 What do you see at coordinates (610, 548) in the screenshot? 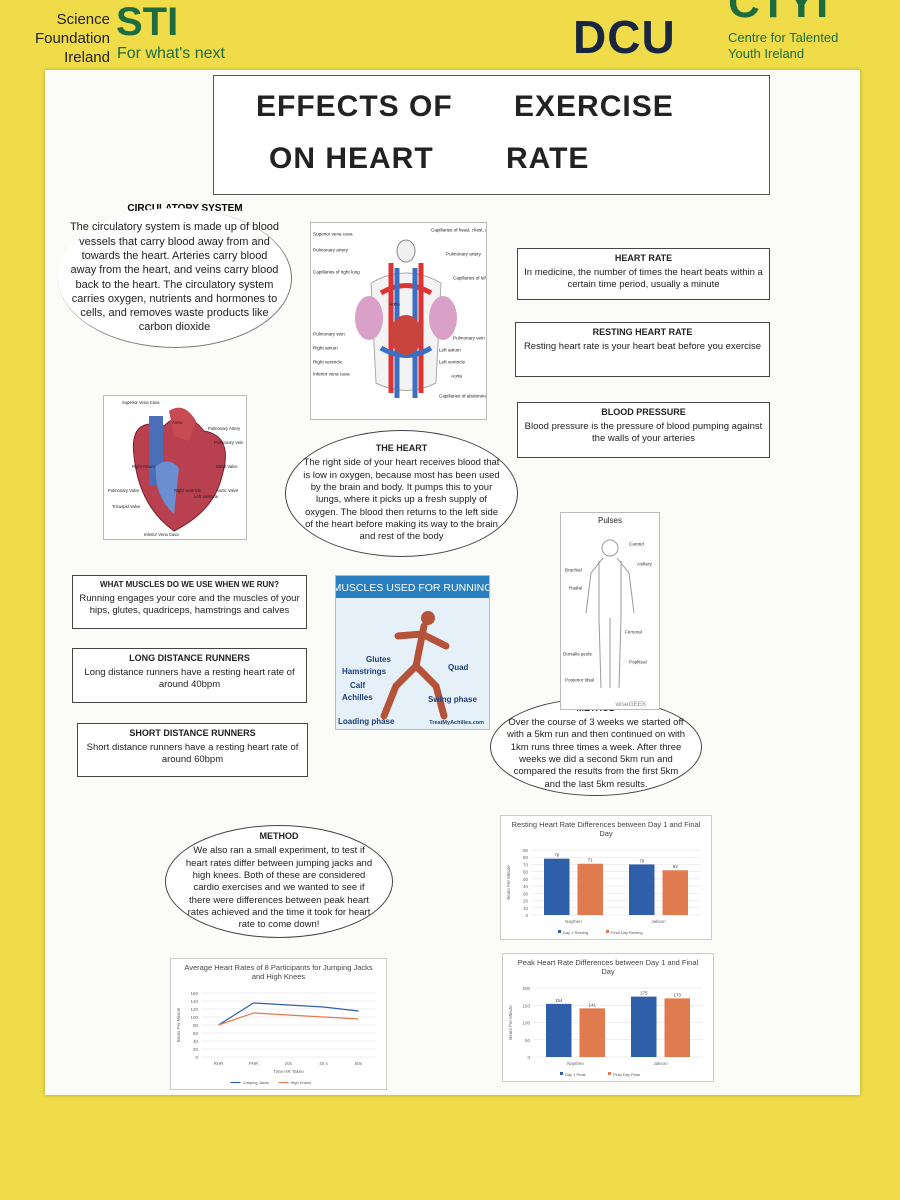
I see `figure-head` at bounding box center [610, 548].